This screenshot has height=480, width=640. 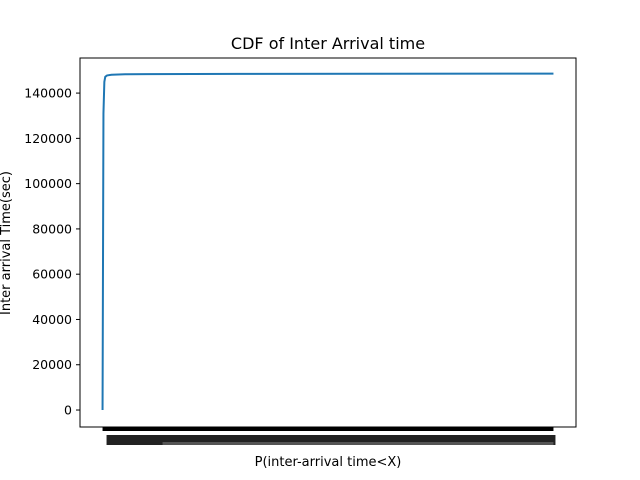 I want to click on x-axis-label: P(inter-arrival time<X), so click(x=328, y=462).